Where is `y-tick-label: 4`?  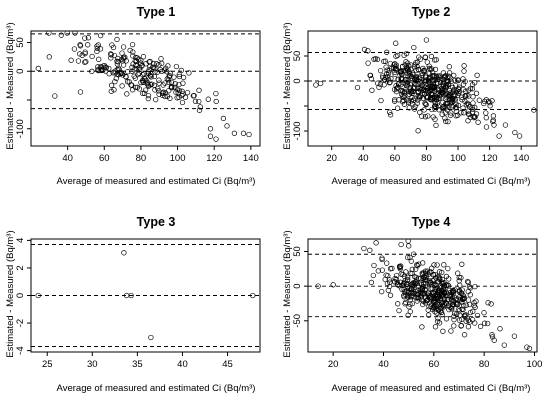 y-tick-label: 4 is located at coordinates (20, 240).